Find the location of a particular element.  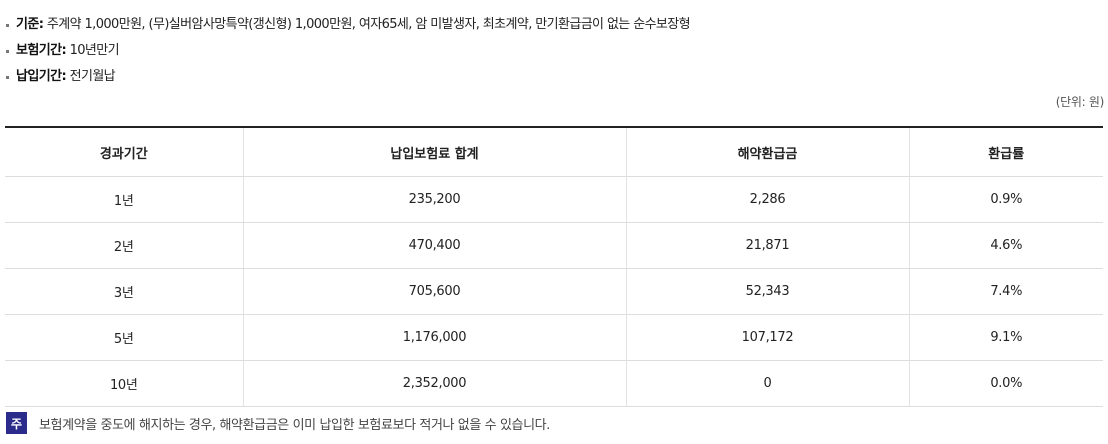

cell-surrender: 107,172 is located at coordinates (767, 337).